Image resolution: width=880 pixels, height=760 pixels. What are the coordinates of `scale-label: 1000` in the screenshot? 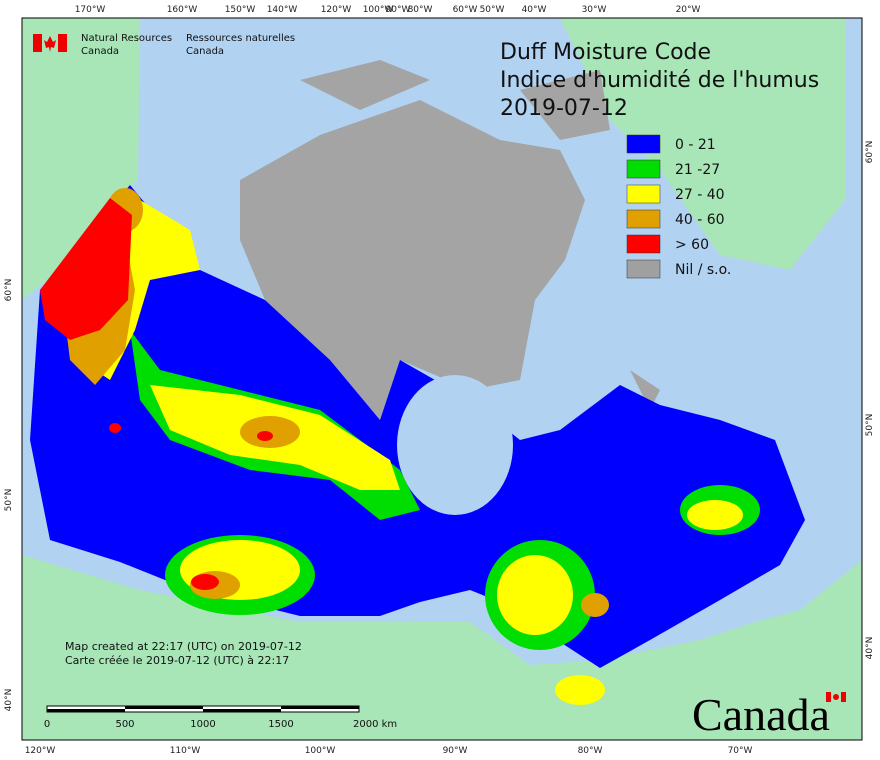 It's located at (202, 724).